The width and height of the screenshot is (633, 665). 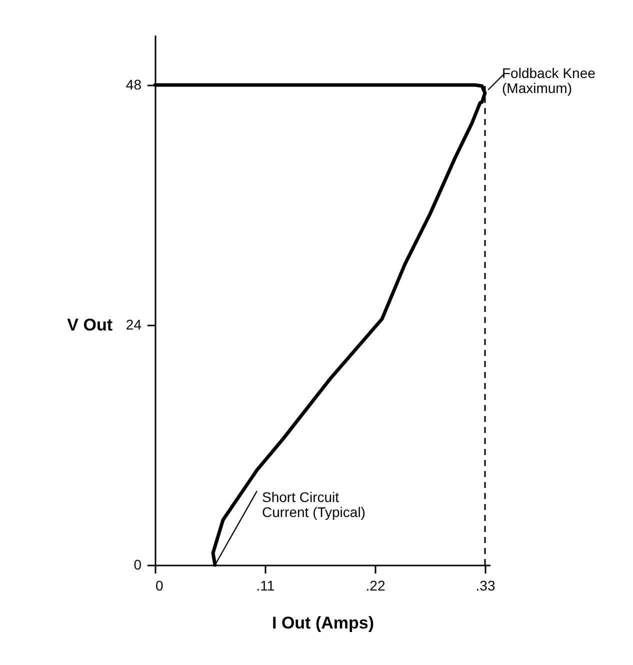 What do you see at coordinates (134, 324) in the screenshot?
I see `y-tick-label: 24` at bounding box center [134, 324].